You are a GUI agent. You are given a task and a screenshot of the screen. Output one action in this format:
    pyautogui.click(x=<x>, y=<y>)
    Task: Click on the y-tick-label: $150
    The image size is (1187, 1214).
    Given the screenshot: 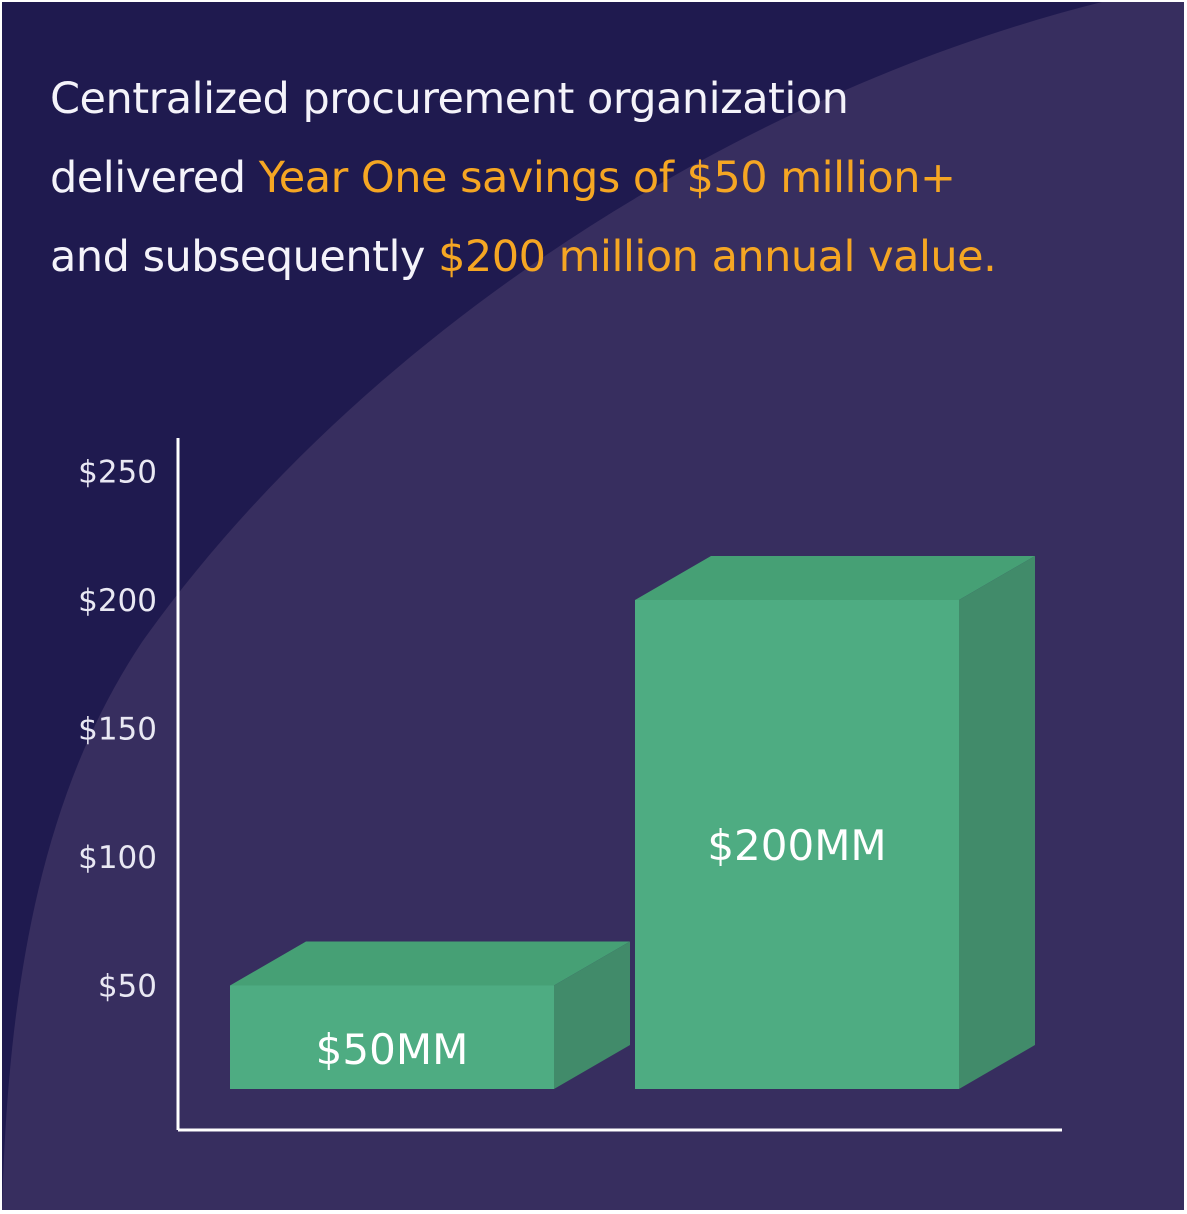 What is the action you would take?
    pyautogui.click(x=117, y=730)
    